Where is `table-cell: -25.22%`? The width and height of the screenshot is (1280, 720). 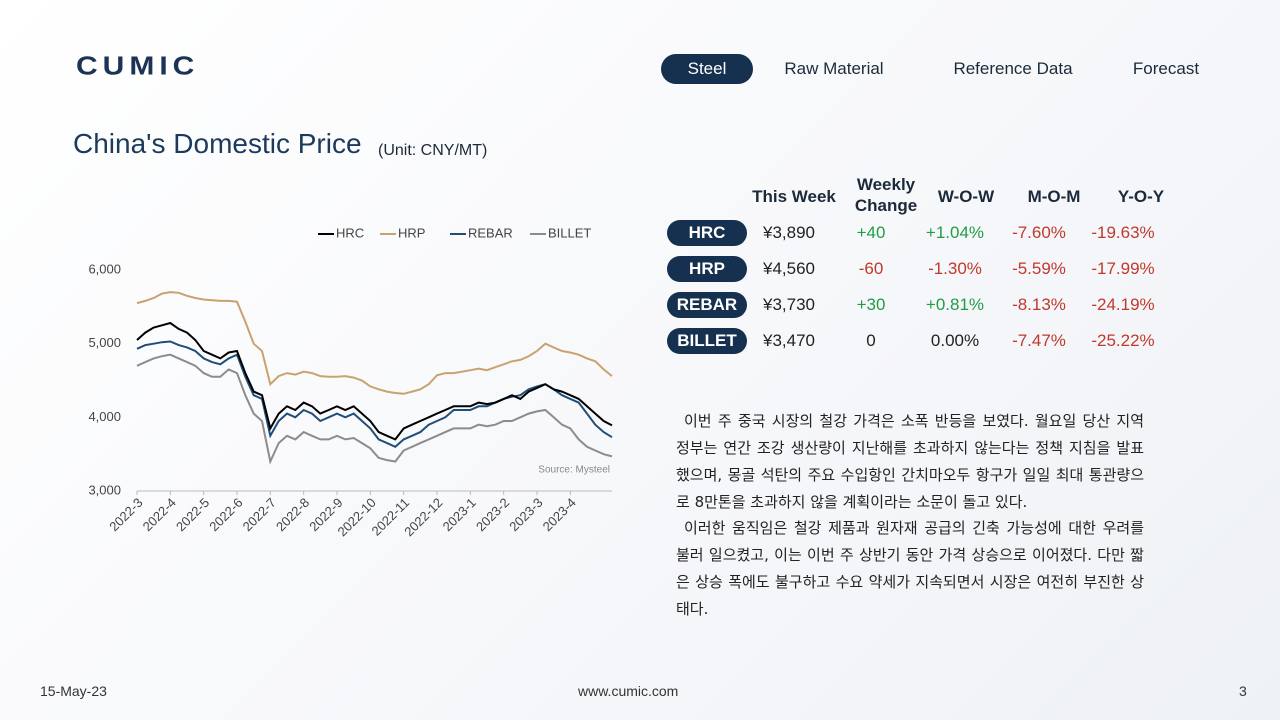
table-cell: -25.22% is located at coordinates (1123, 340).